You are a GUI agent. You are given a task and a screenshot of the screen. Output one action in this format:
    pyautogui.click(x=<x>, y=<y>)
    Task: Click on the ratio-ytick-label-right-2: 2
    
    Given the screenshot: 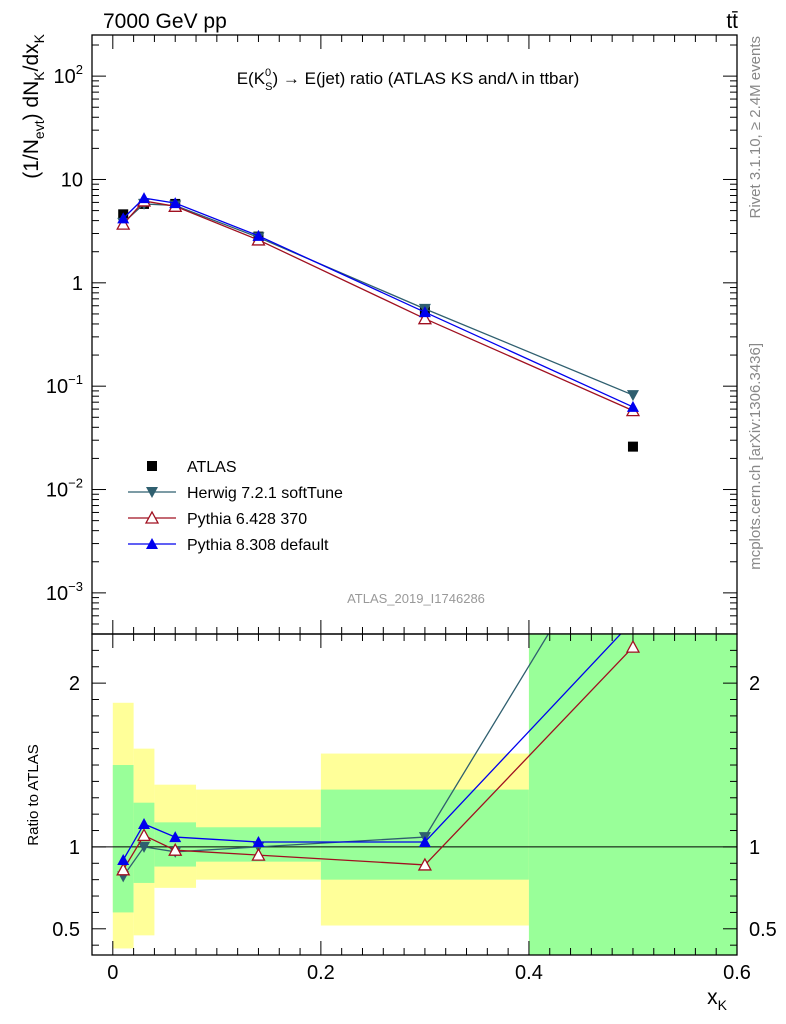 What is the action you would take?
    pyautogui.click(x=754, y=684)
    